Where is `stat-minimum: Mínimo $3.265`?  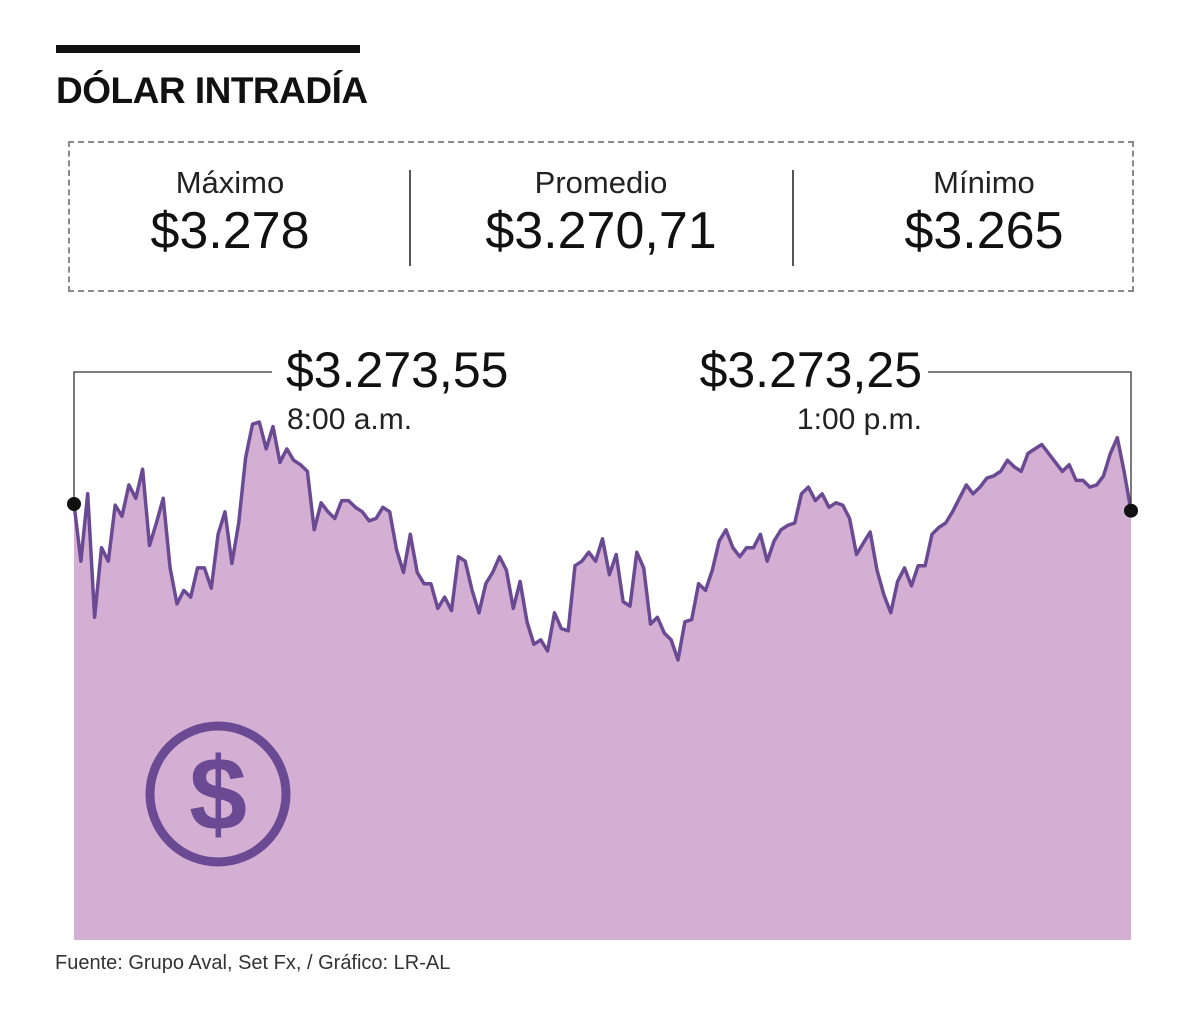
stat-minimum: Mínimo $3.265 is located at coordinates (984, 213).